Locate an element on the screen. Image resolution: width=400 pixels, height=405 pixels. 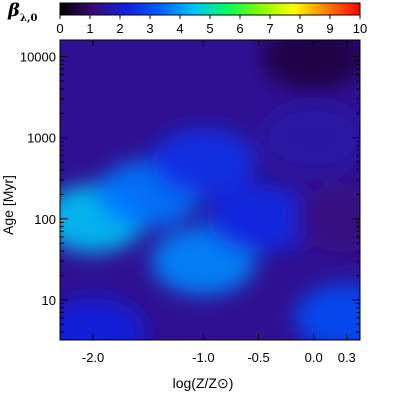
y-tick-label: 10000 is located at coordinates (38, 57).